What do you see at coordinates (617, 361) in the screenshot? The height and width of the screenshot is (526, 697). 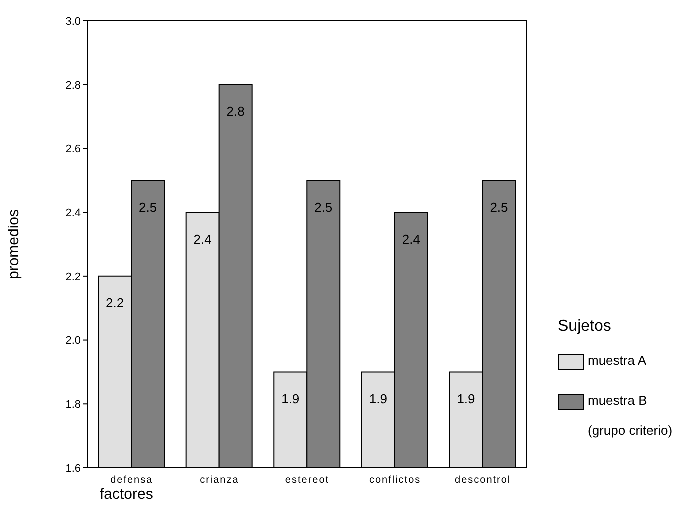 I see `legend-label: muestra A` at bounding box center [617, 361].